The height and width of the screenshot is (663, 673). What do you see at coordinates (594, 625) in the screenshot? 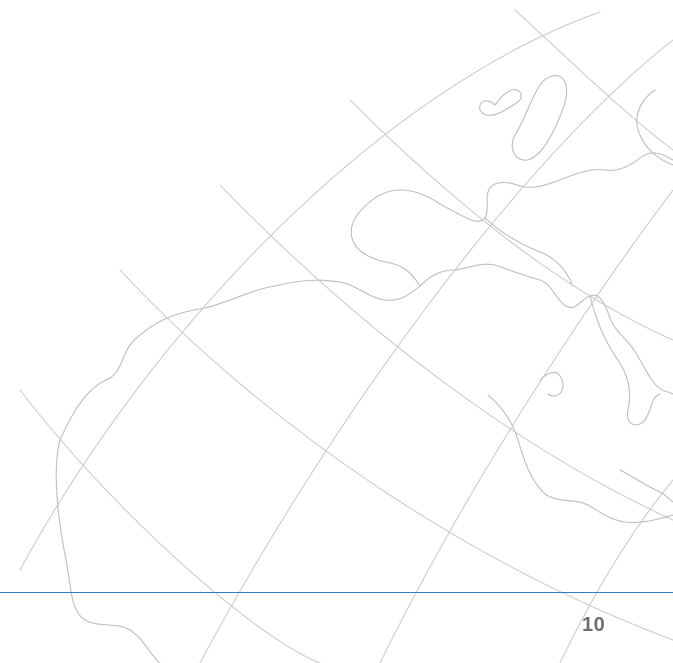
I see `page-number: 10` at bounding box center [594, 625].